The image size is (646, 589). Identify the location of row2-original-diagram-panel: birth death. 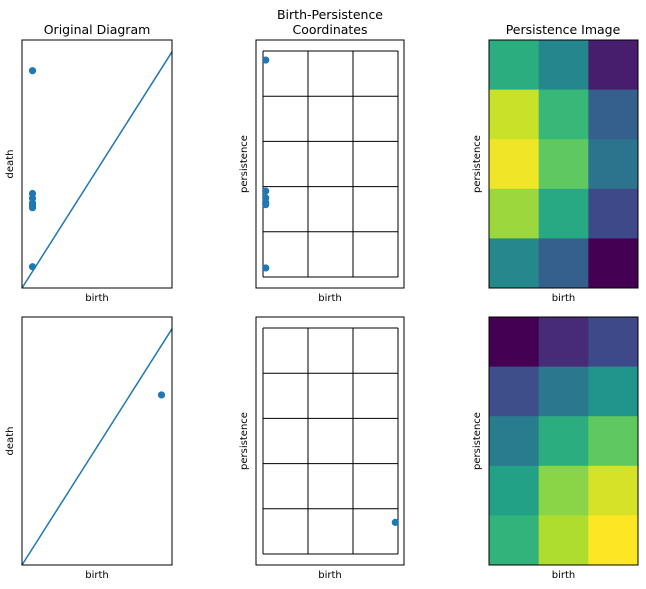
(89, 448).